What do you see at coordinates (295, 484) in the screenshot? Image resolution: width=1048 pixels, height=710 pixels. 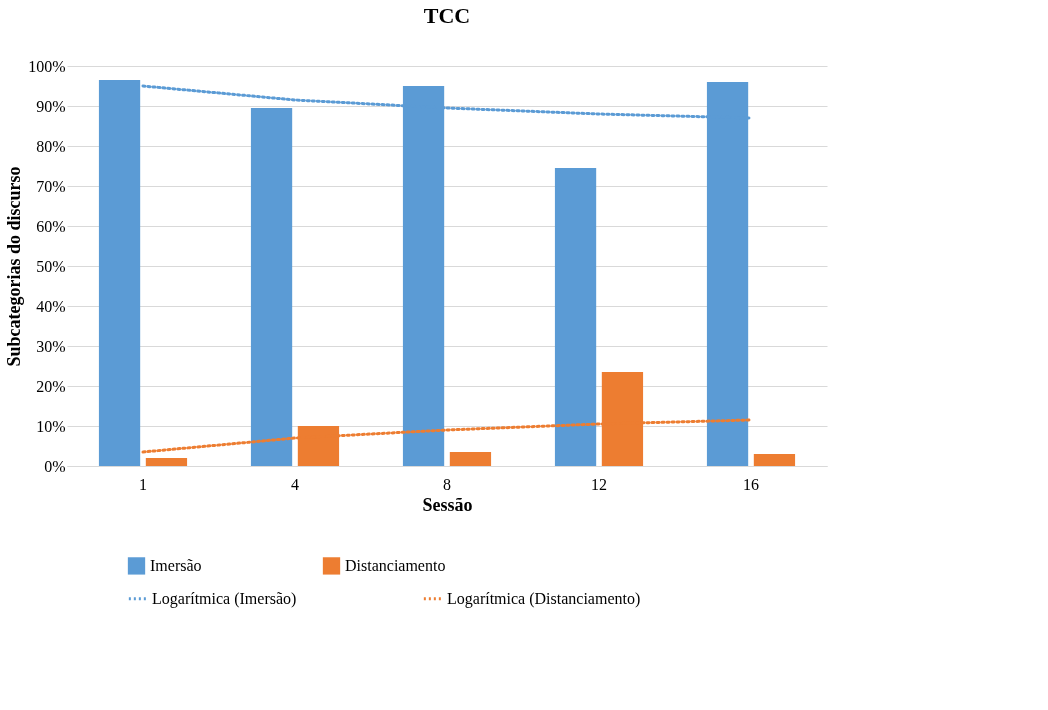 I see `x-tick-label: 4` at bounding box center [295, 484].